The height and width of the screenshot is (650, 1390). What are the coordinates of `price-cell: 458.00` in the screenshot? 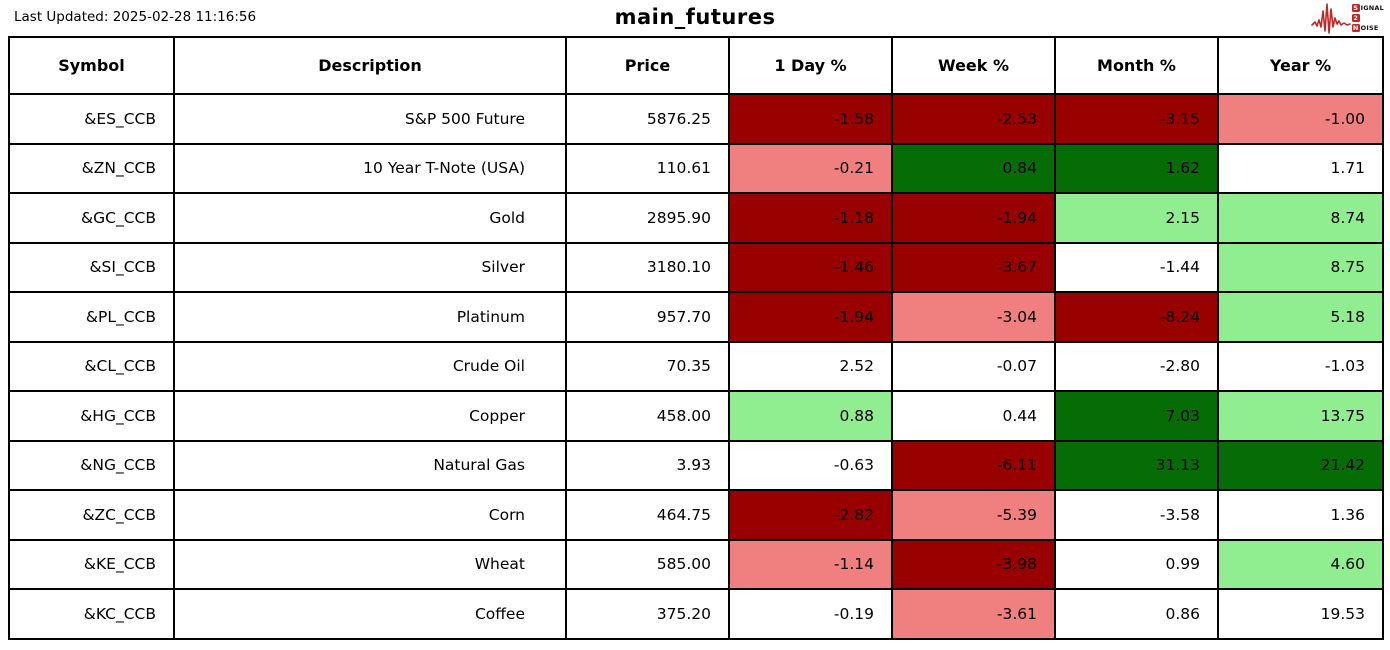 It's located at (647, 416).